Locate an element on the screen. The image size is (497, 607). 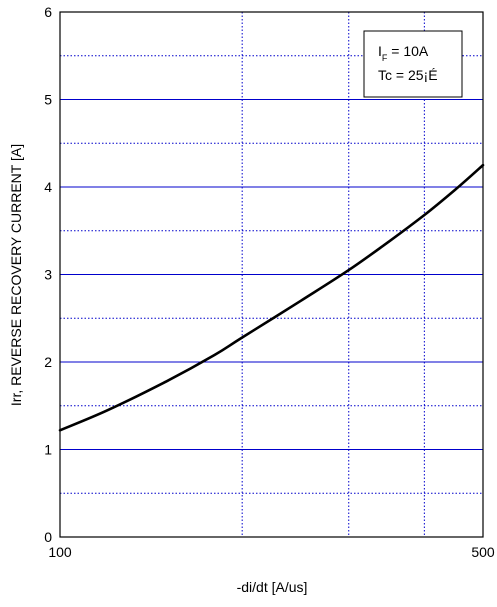
y-tick-label: 2 is located at coordinates (48, 362).